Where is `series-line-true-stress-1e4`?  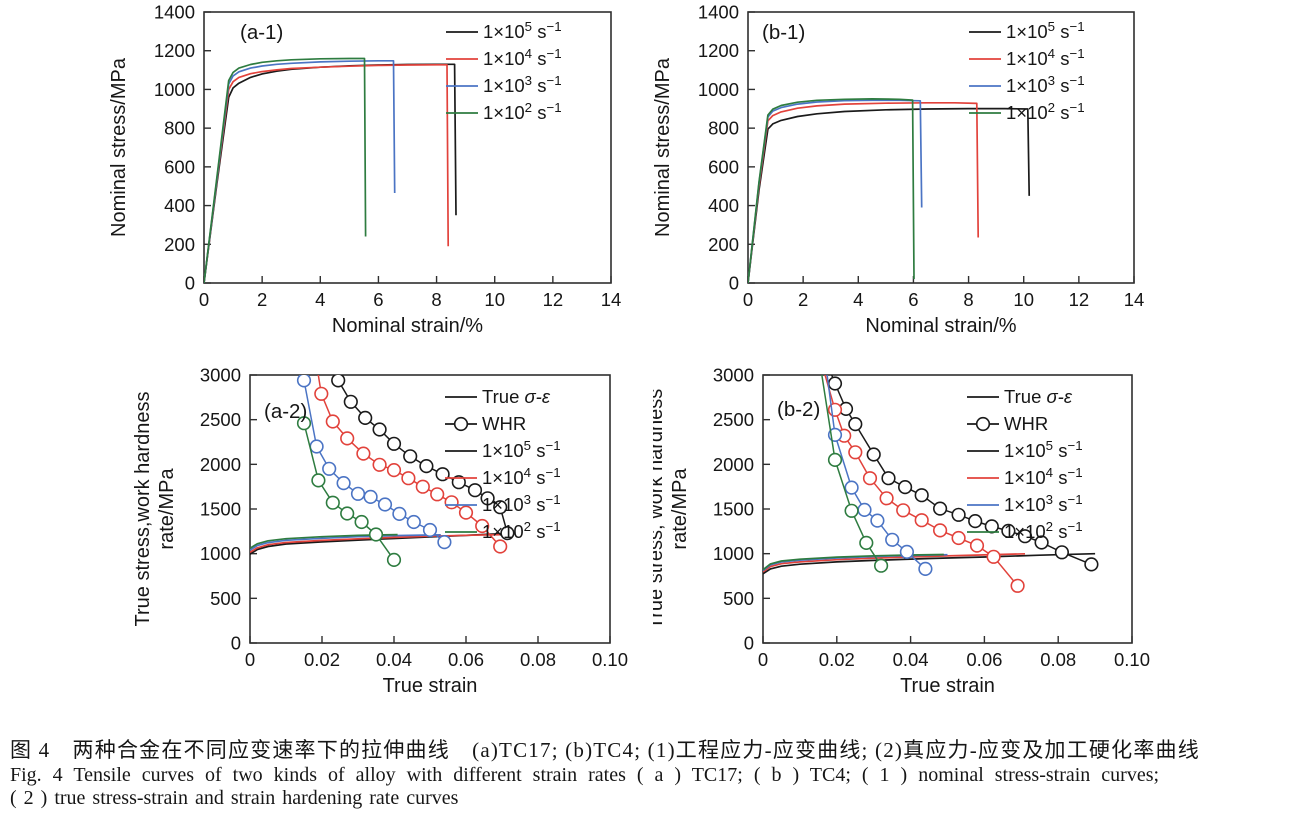
series-line-true-stress-1e4 is located at coordinates (894, 562).